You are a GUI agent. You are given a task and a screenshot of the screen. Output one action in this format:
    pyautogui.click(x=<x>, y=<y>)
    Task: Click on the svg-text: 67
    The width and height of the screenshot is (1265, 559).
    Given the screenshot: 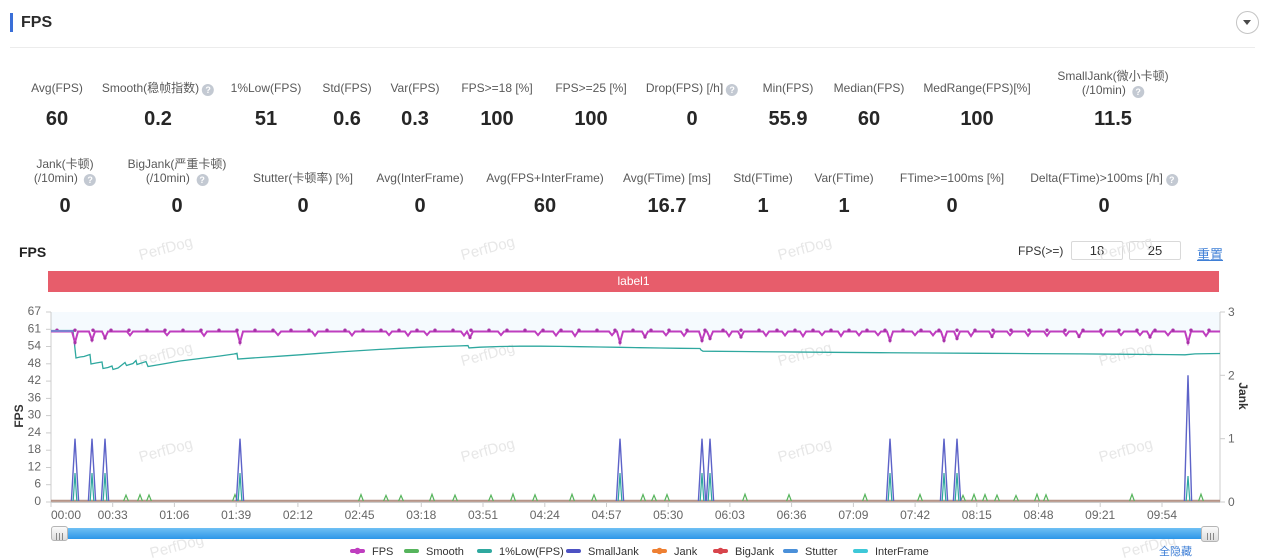 What is the action you would take?
    pyautogui.click(x=35, y=311)
    